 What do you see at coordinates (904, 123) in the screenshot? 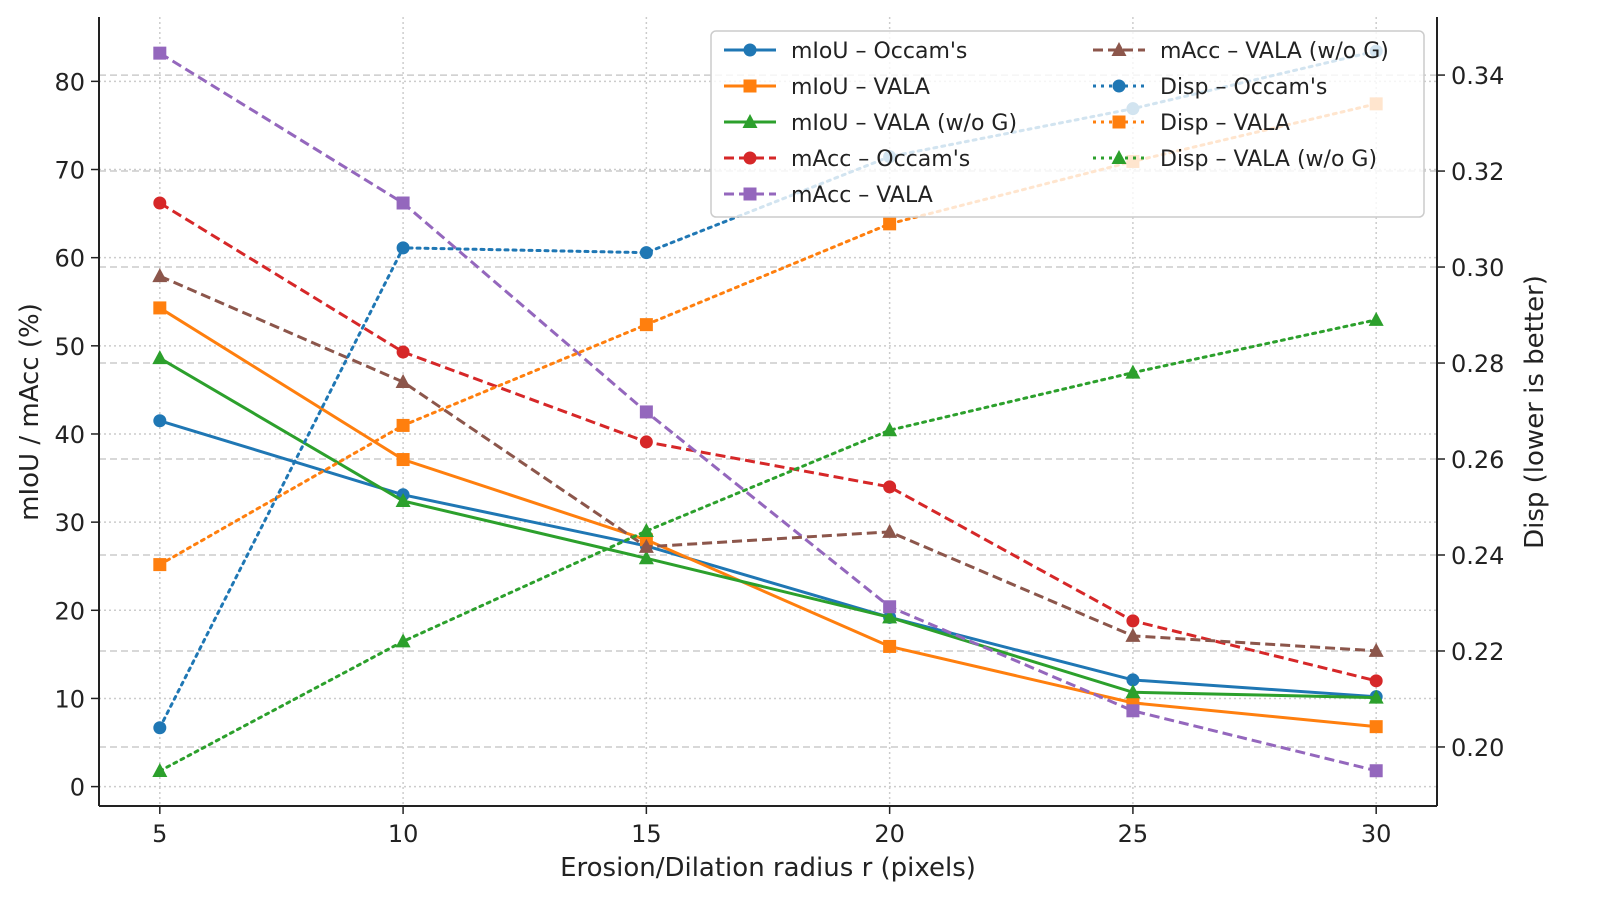
I see `legend-label: mIoU – VALA (w/o G)` at bounding box center [904, 123].